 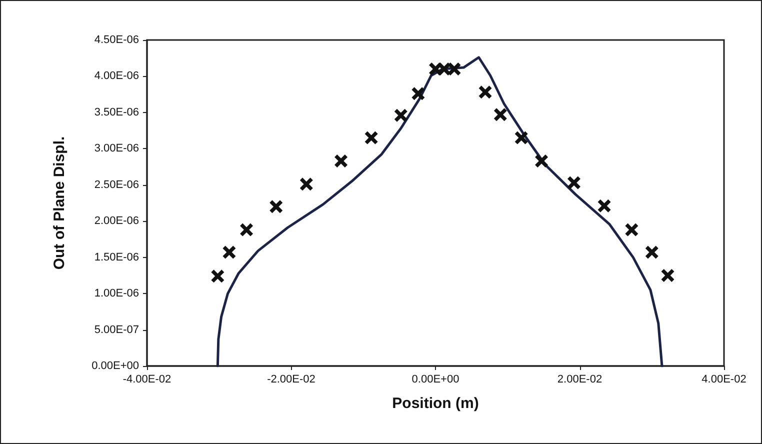 I want to click on x-tick-label: 4.00E-02, so click(x=724, y=380).